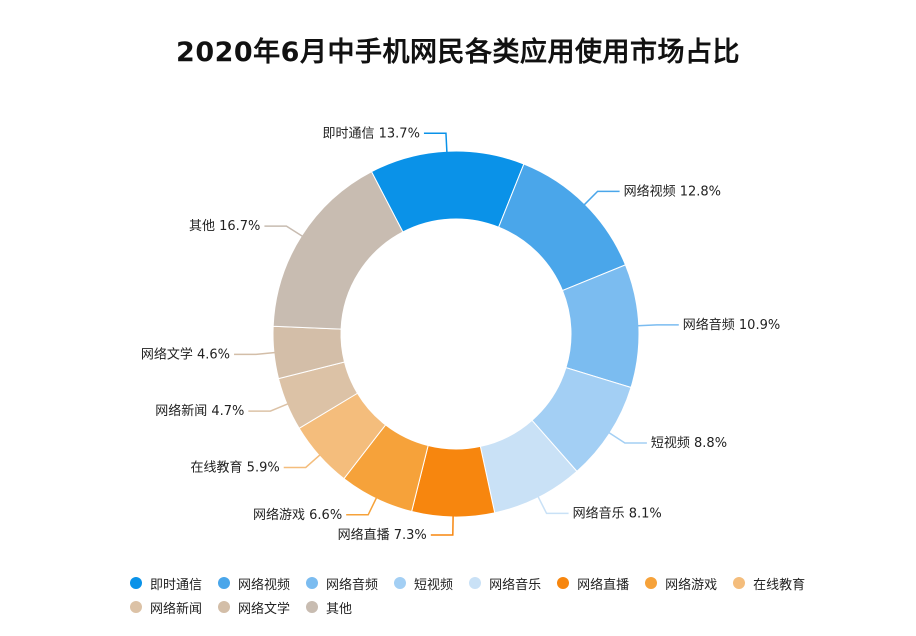 Image resolution: width=916 pixels, height=636 pixels. What do you see at coordinates (264, 609) in the screenshot?
I see `legend-label: 网络文学` at bounding box center [264, 609].